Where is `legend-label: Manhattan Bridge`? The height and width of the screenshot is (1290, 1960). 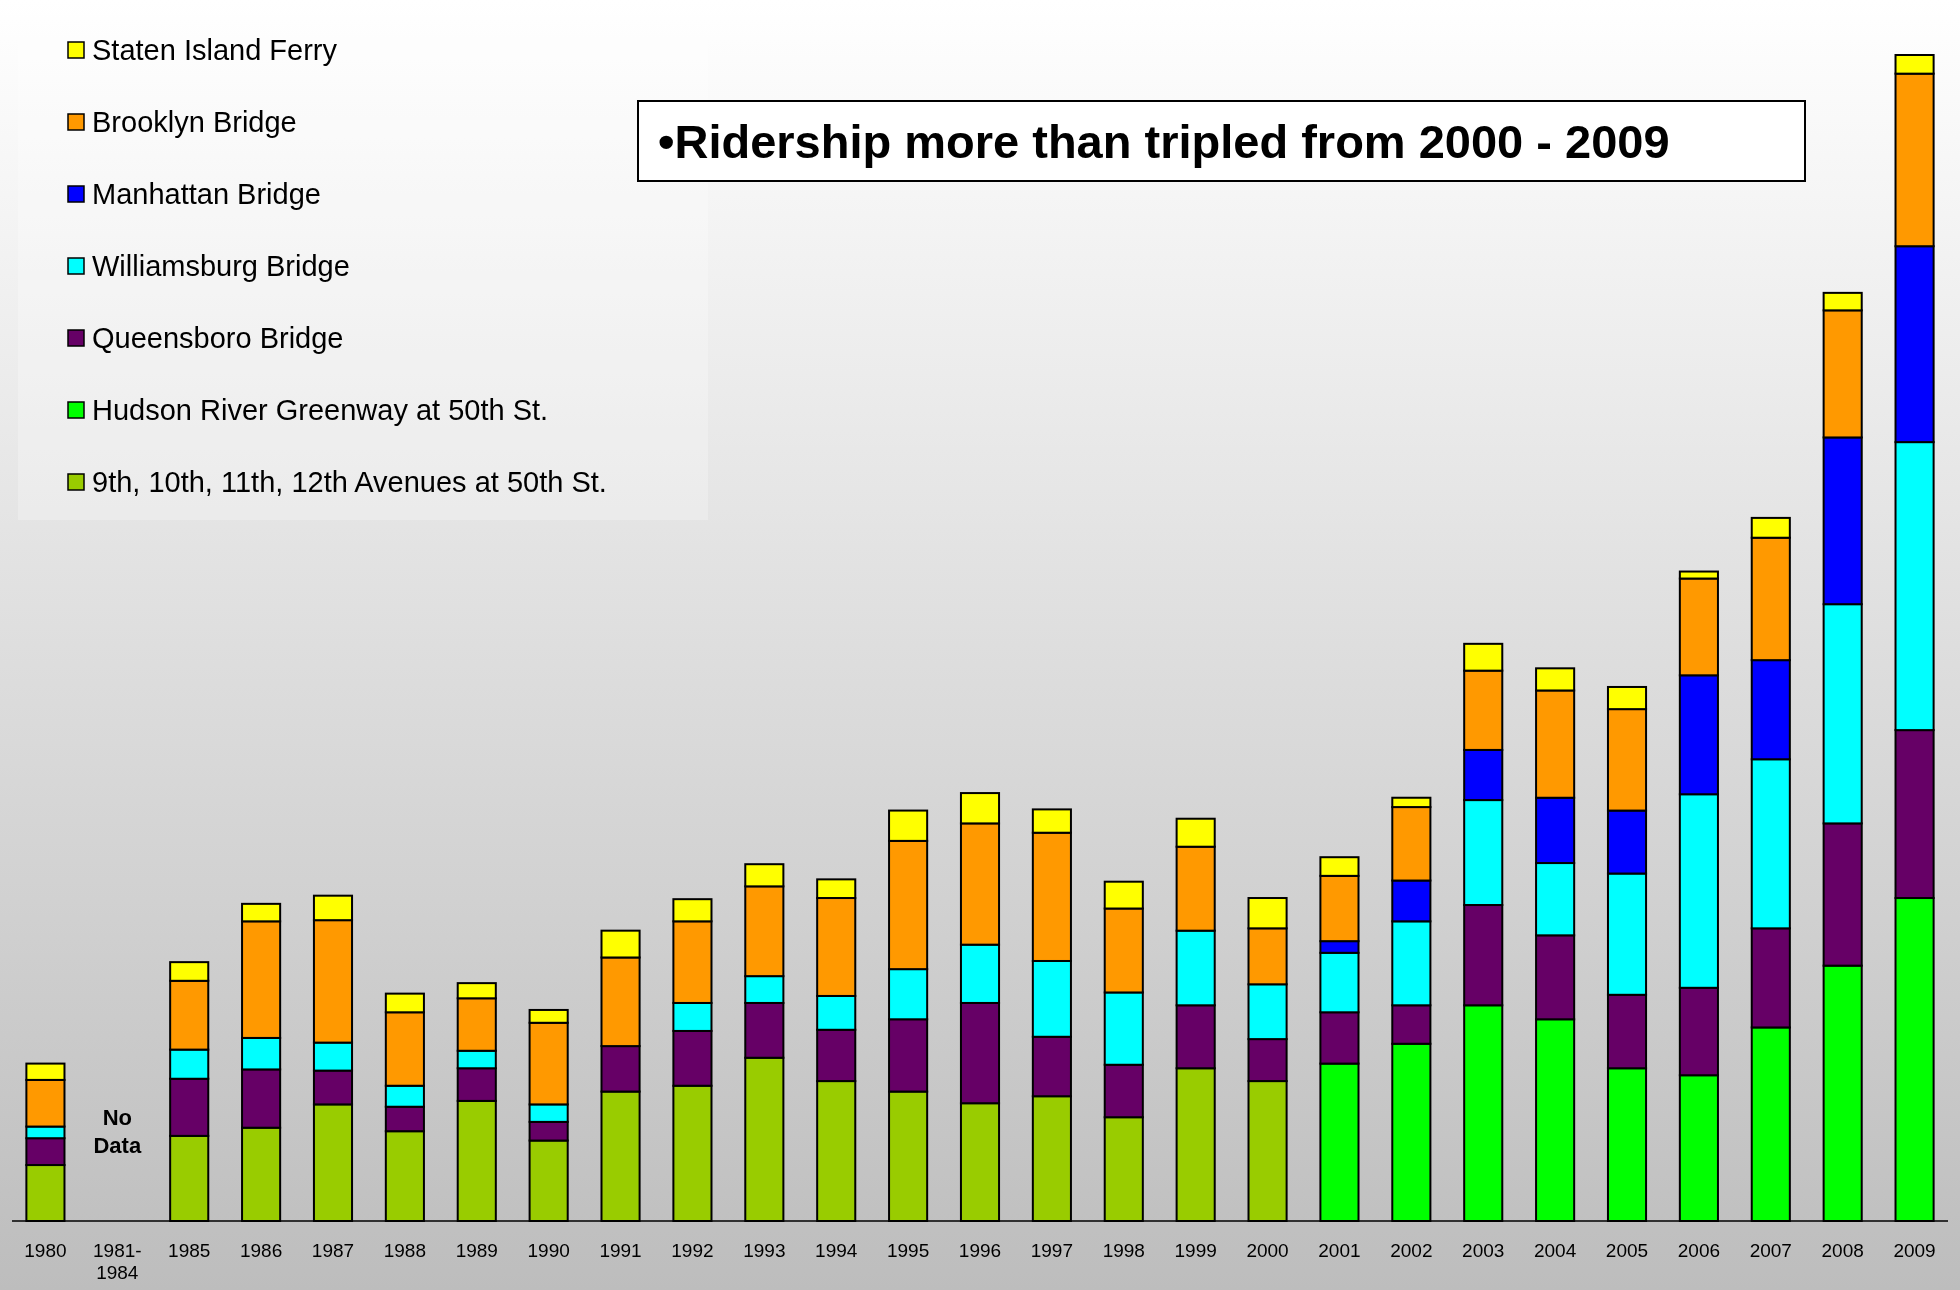 legend-label: Manhattan Bridge is located at coordinates (206, 194).